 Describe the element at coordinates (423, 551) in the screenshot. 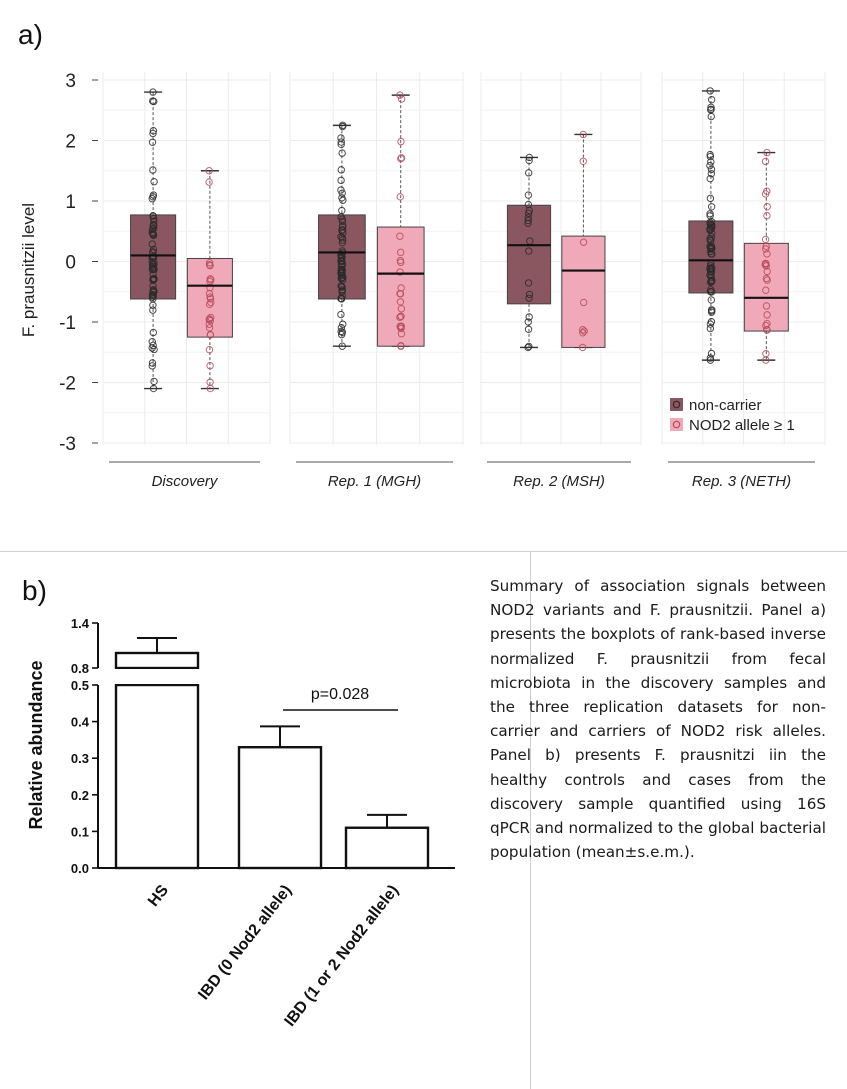

I see `divider-top` at that location.